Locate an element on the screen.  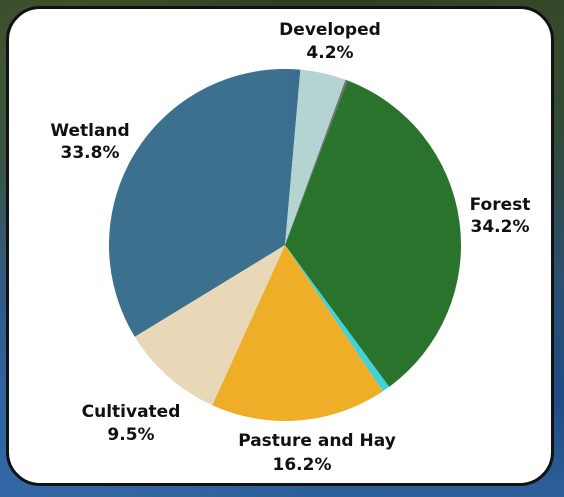
label-wetland: Wetland is located at coordinates (89, 131).